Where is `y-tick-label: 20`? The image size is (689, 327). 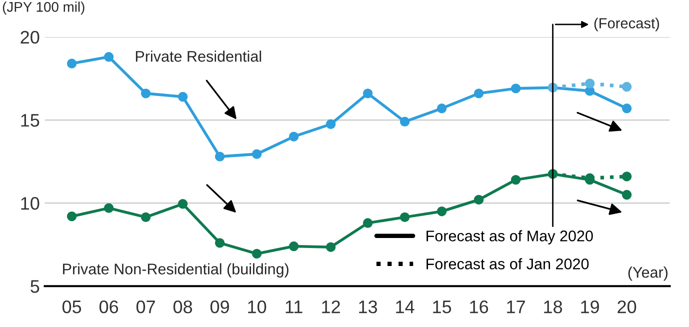
y-tick-label: 20 is located at coordinates (30, 37).